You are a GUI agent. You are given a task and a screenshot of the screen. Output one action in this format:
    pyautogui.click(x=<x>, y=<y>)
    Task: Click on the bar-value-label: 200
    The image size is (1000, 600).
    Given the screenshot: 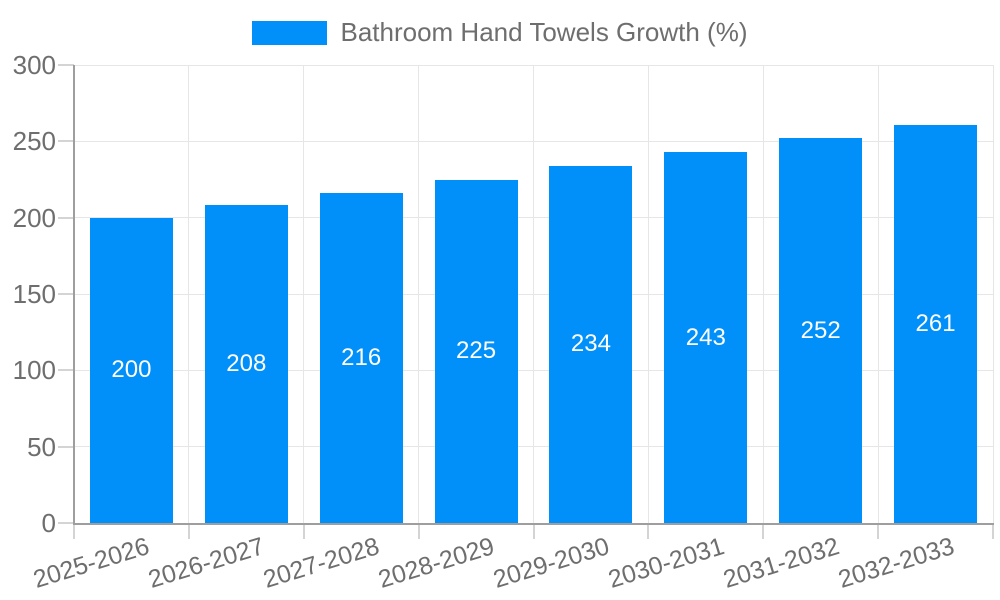 What is the action you would take?
    pyautogui.click(x=131, y=370)
    